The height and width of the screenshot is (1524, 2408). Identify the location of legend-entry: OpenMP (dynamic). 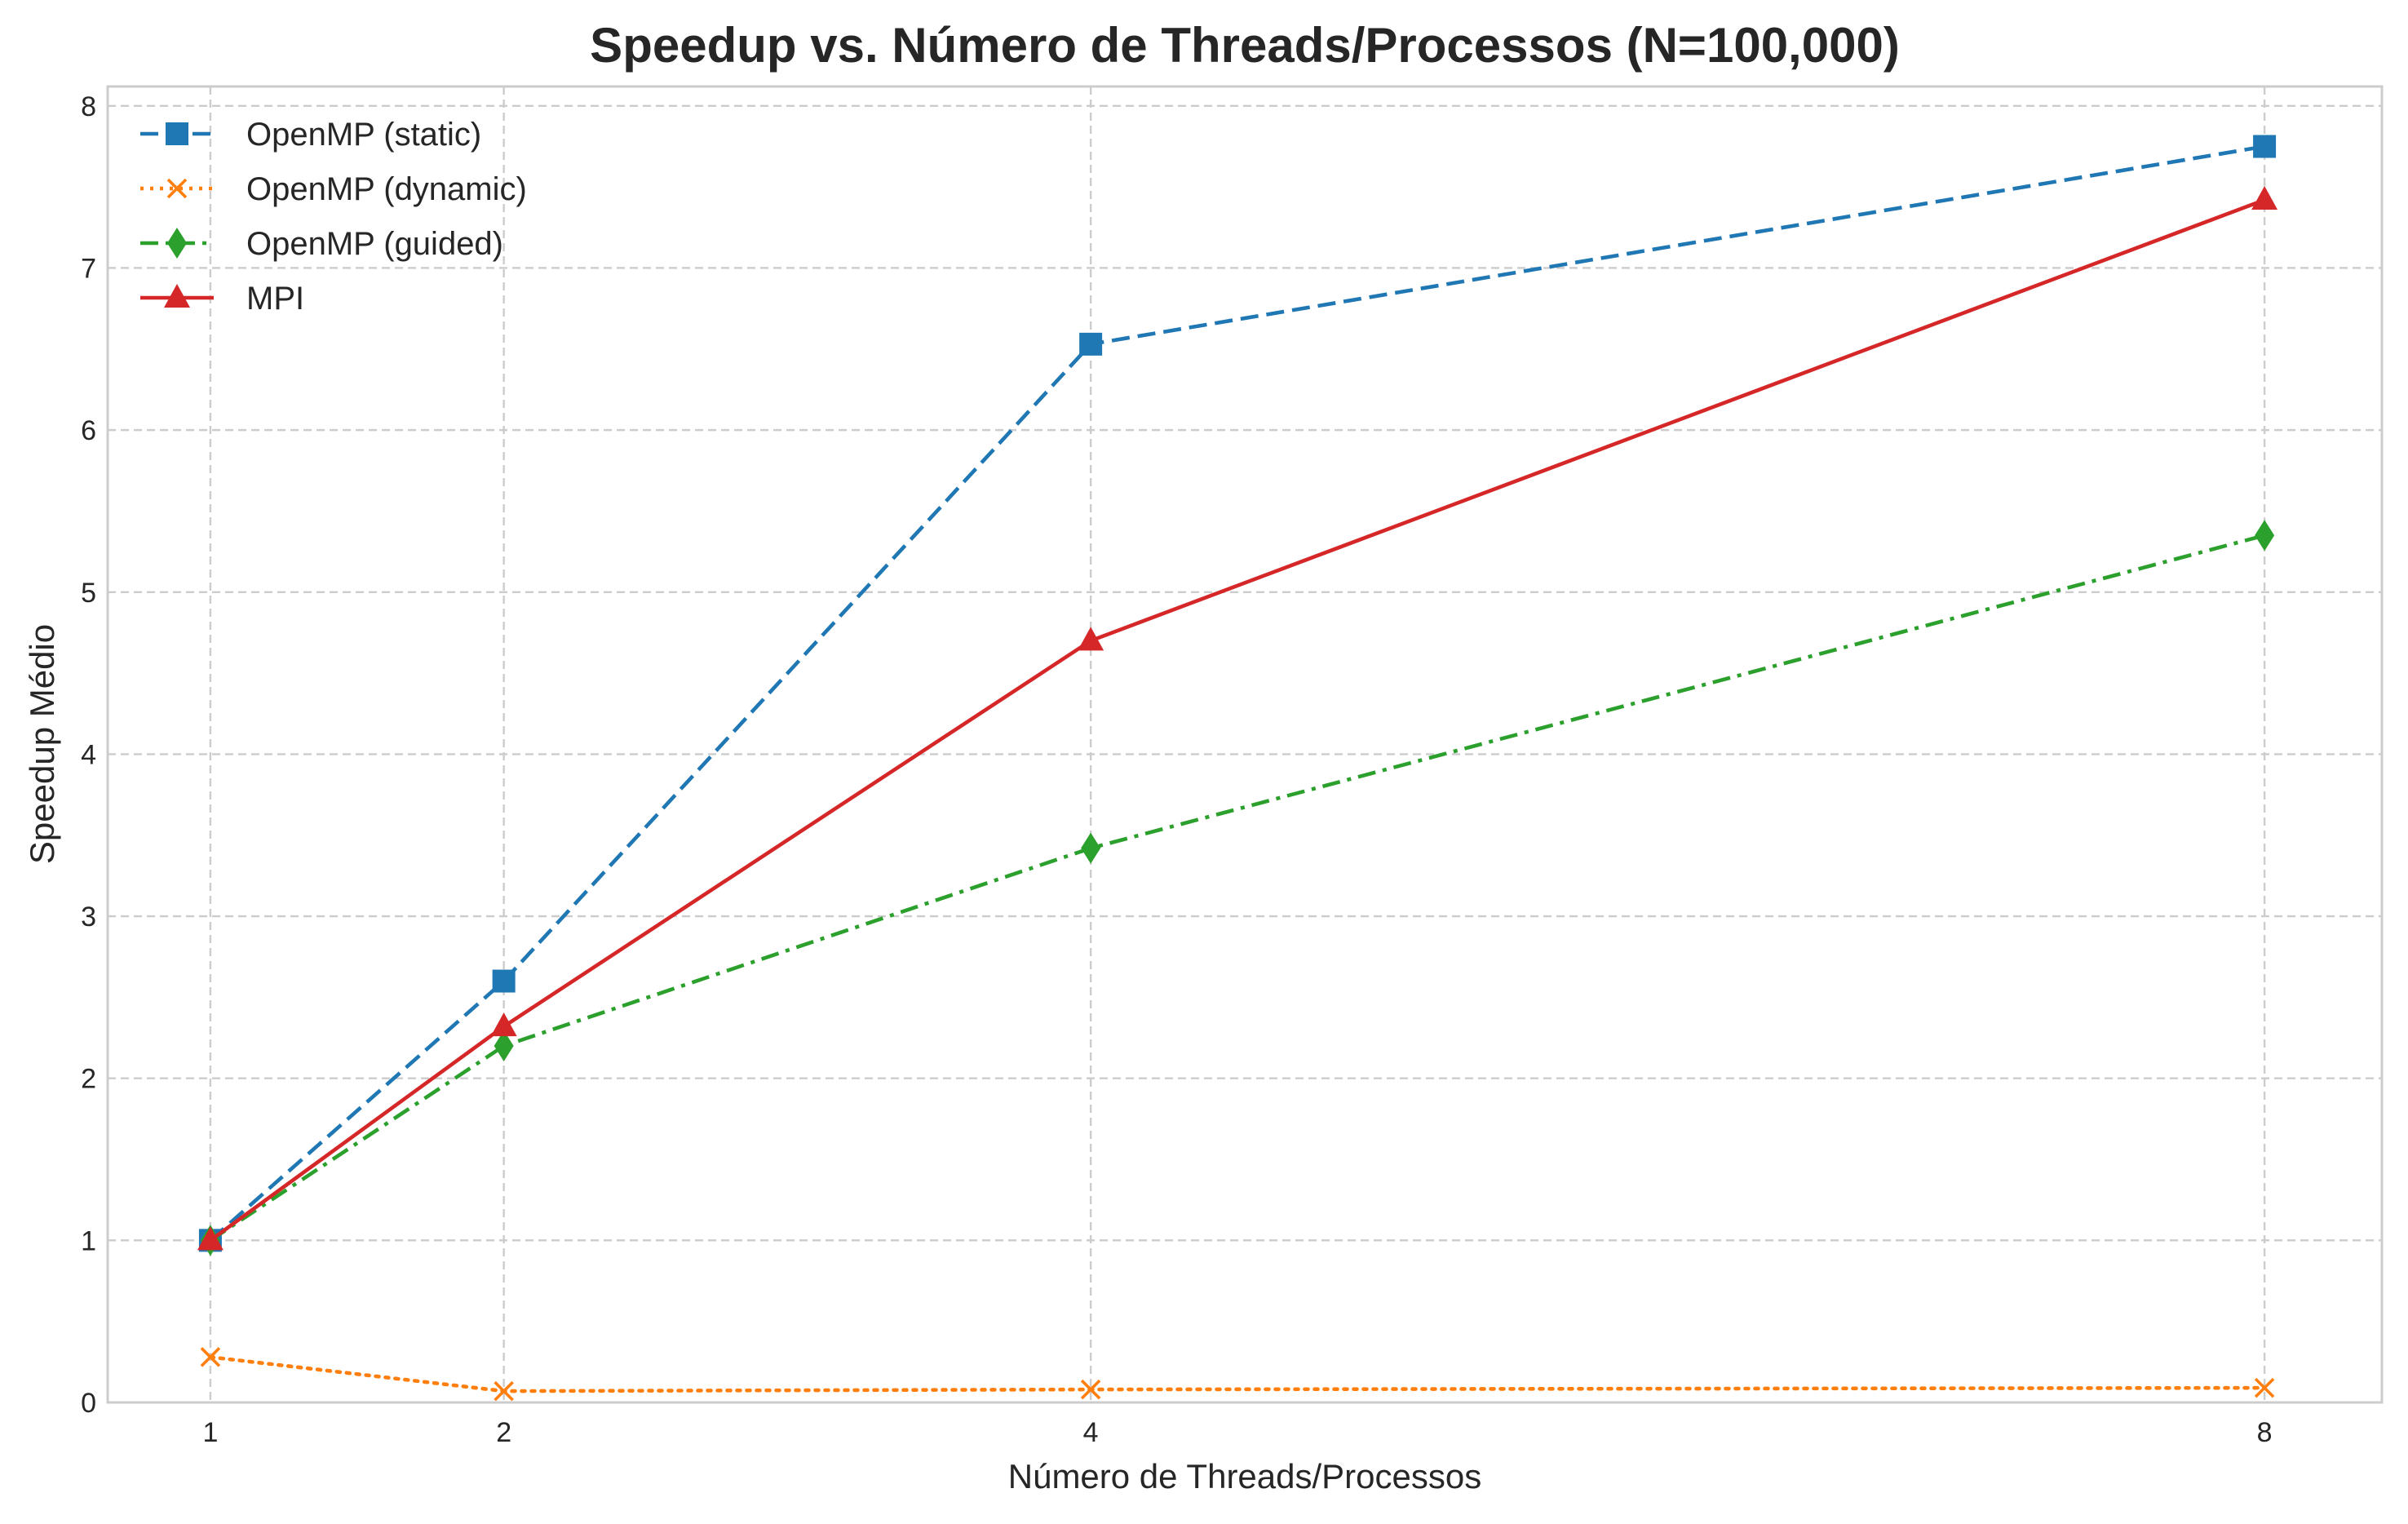
(333, 189).